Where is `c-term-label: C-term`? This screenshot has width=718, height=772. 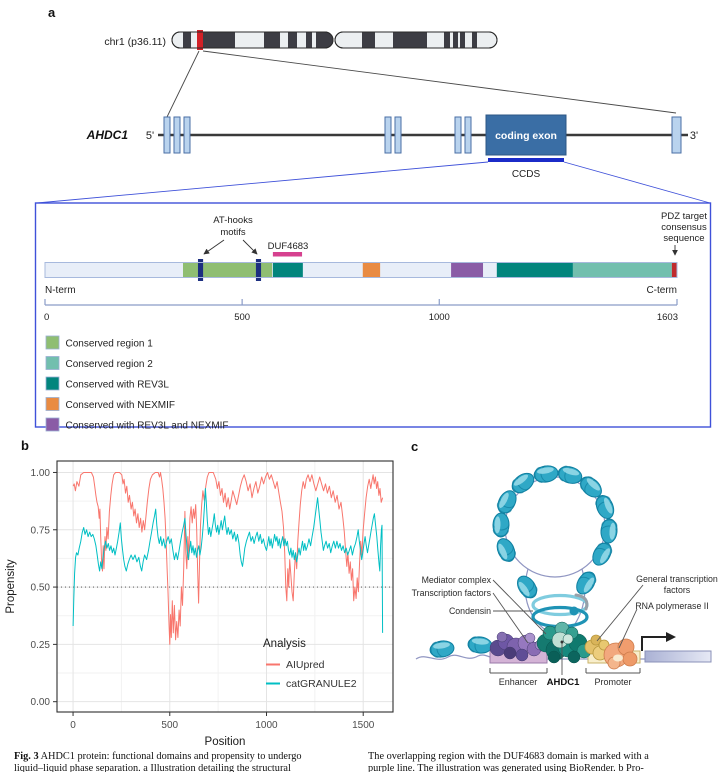 c-term-label: C-term is located at coordinates (661, 290).